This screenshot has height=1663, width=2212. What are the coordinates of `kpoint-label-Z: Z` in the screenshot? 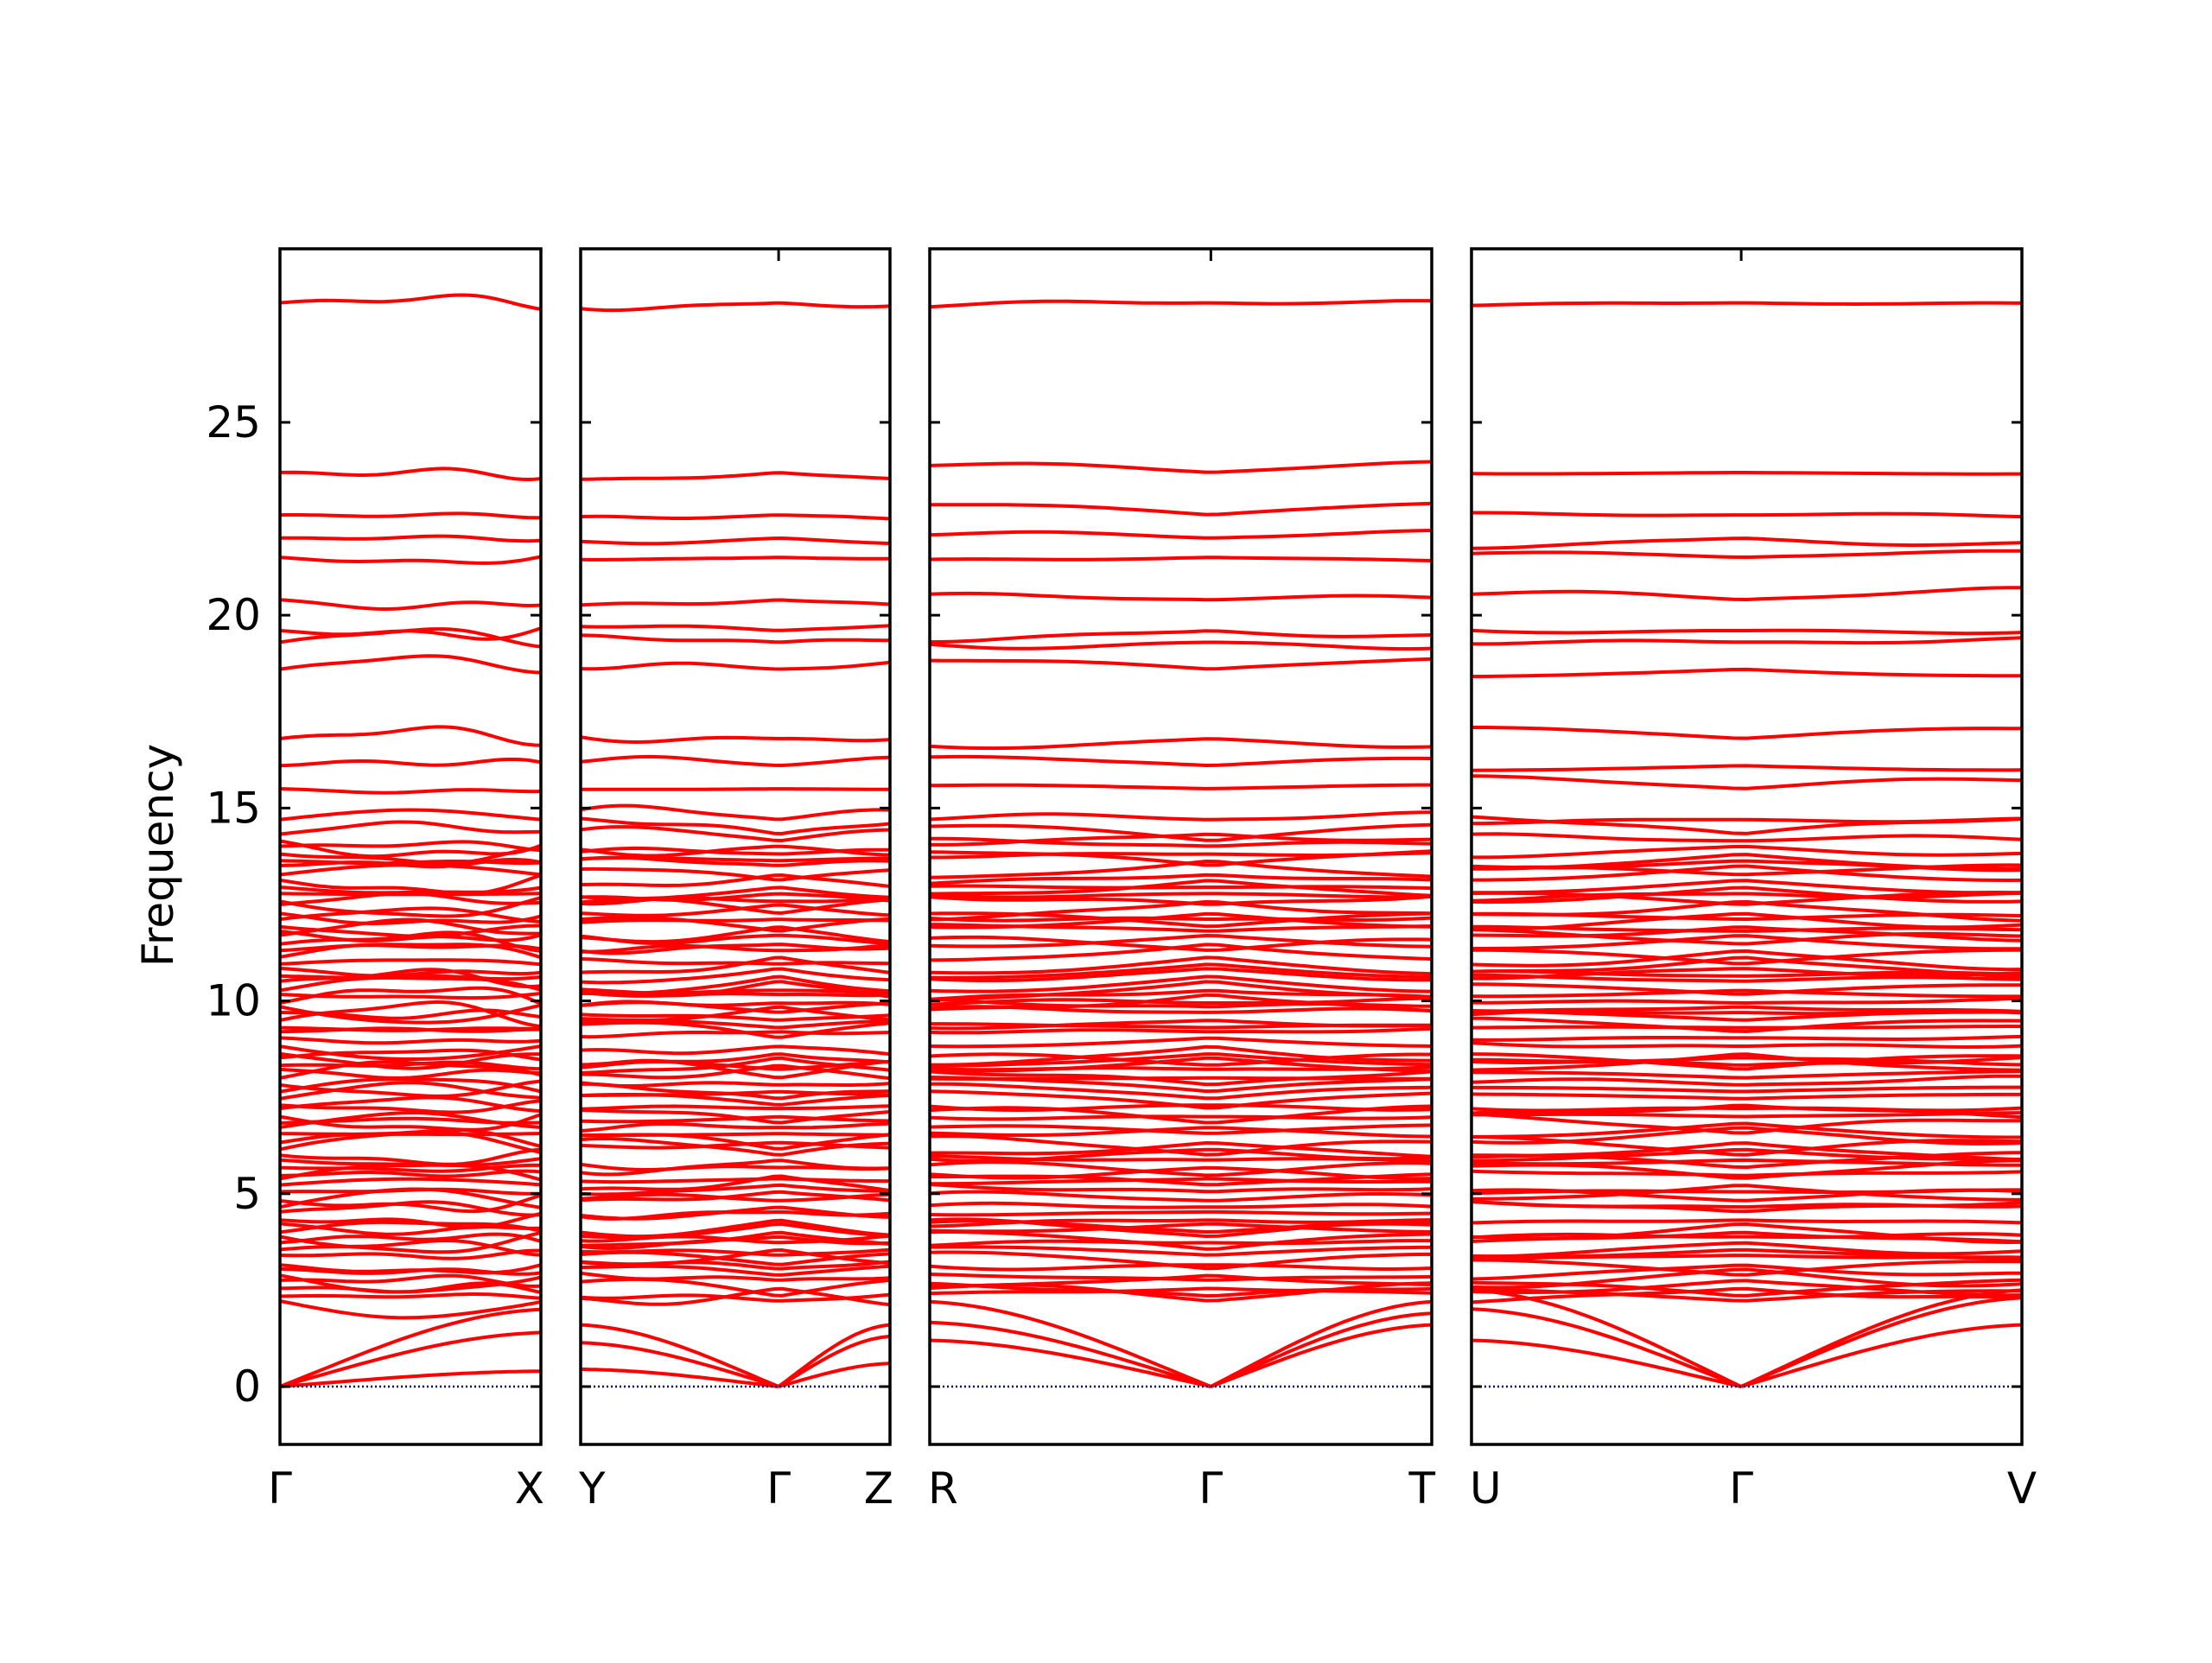 It's located at (878, 1488).